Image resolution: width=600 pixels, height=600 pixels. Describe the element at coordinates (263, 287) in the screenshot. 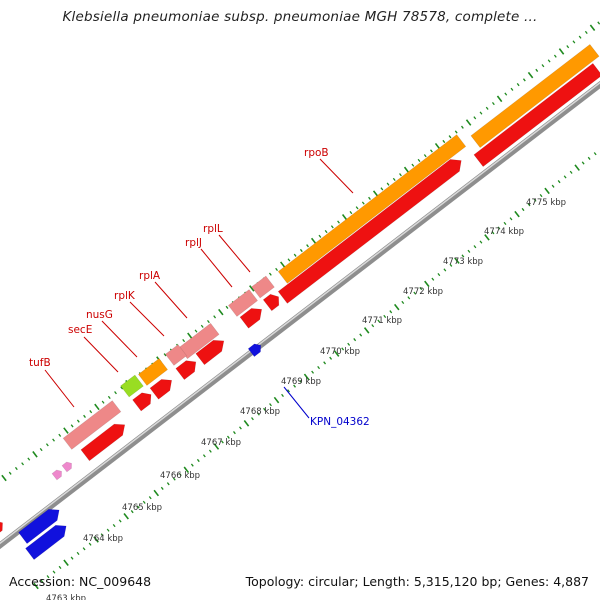

I see `pink-gene-rplL` at that location.